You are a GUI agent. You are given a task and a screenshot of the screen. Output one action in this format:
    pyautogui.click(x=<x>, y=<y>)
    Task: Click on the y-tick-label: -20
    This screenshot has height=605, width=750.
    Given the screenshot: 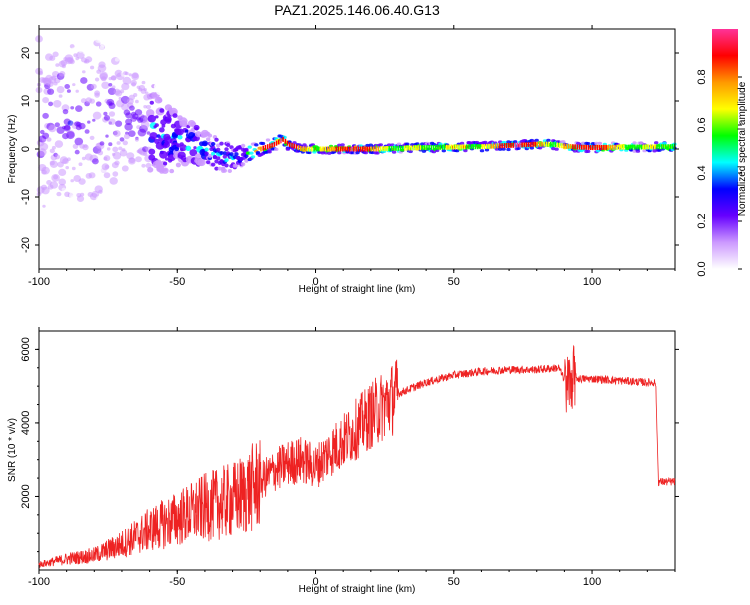 What is the action you would take?
    pyautogui.click(x=26, y=245)
    